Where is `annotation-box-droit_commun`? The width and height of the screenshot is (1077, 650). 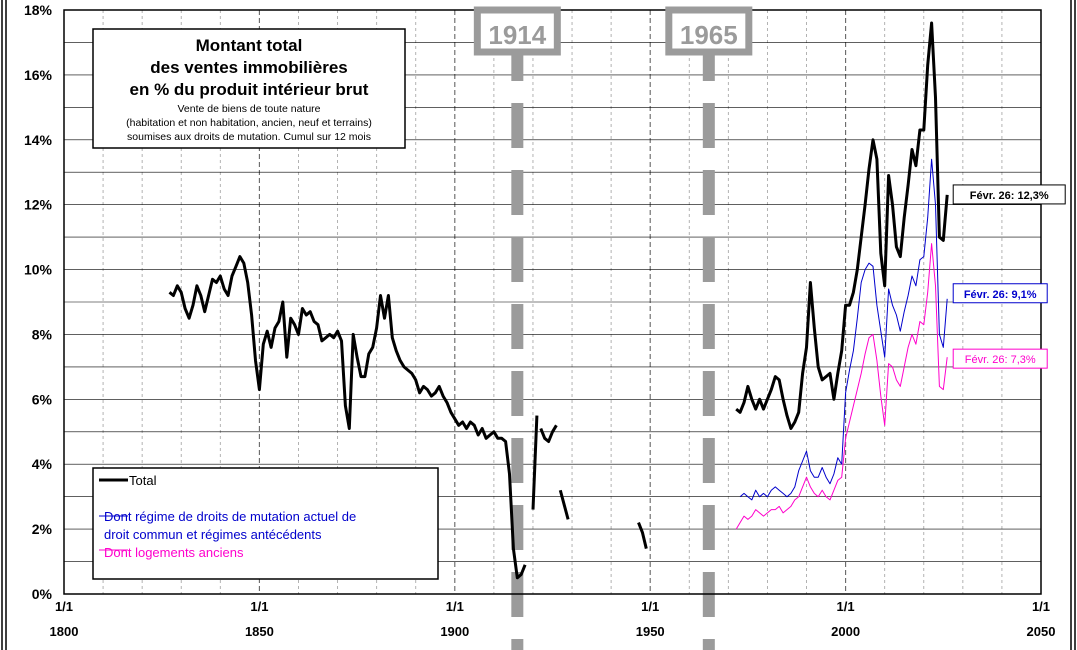
annotation-box-droit_commun is located at coordinates (1000, 293).